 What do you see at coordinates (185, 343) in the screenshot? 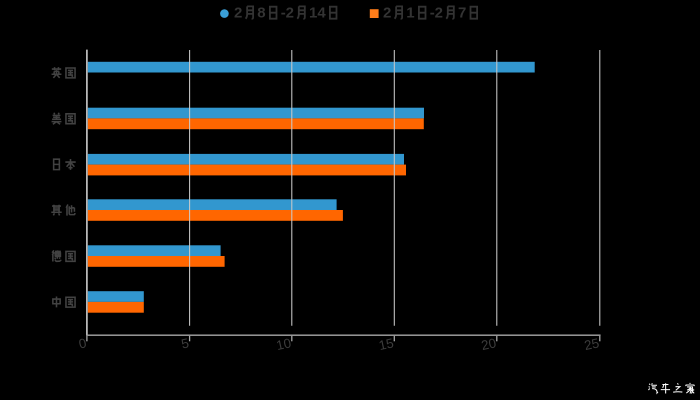
I see `svg-text: 5` at bounding box center [185, 343].